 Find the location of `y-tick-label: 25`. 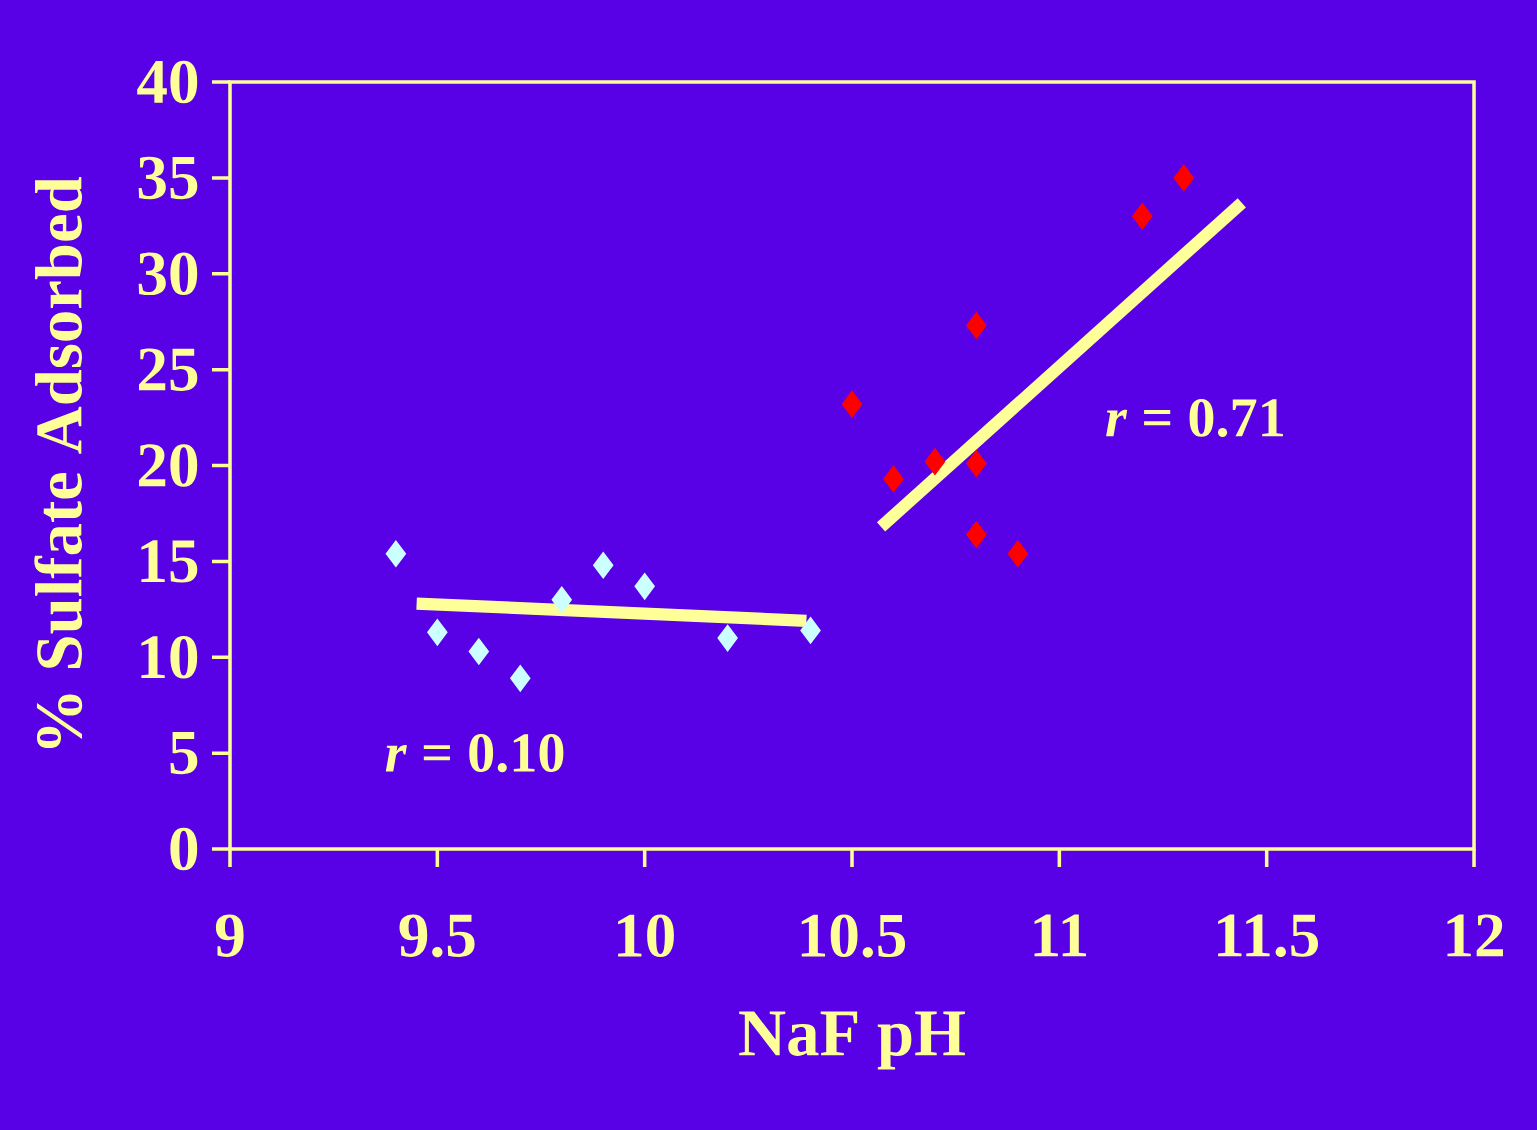

y-tick-label: 25 is located at coordinates (168, 369).